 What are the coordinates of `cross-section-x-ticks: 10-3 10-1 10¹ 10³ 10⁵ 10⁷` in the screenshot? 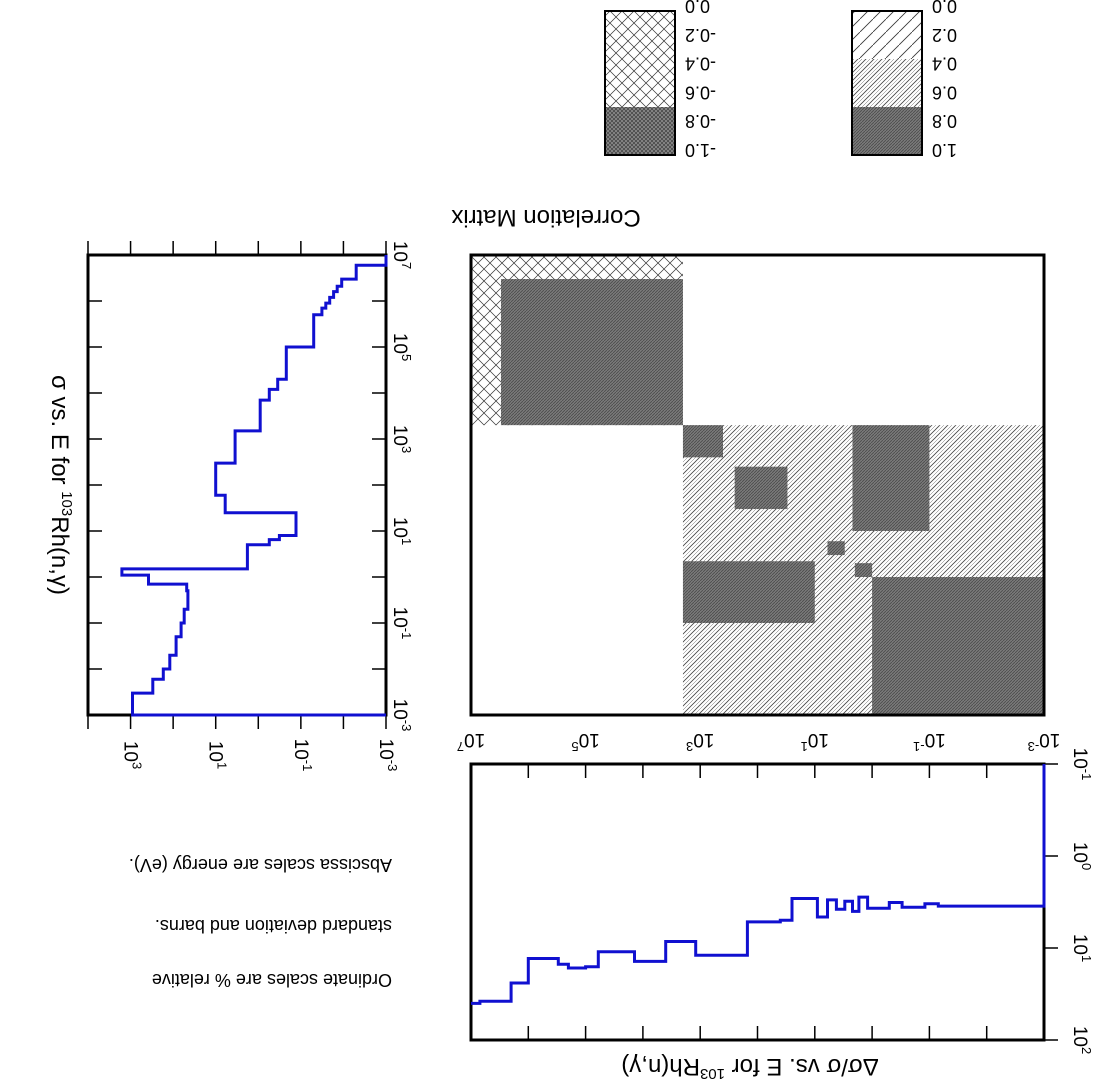 It's located at (251, 486).